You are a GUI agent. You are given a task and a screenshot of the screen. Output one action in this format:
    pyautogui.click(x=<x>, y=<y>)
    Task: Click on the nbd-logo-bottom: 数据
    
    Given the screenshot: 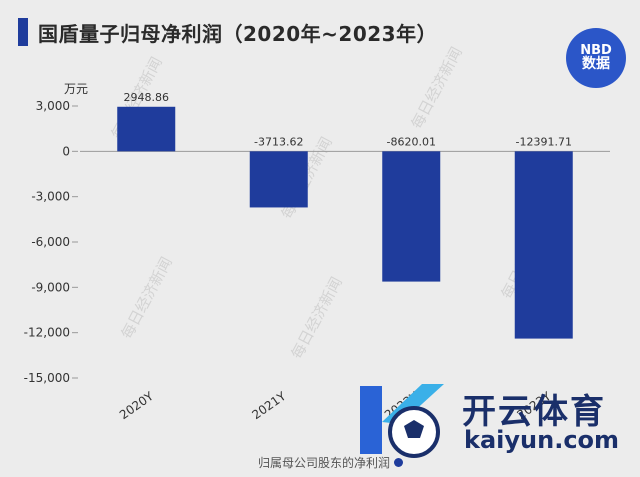 What is the action you would take?
    pyautogui.click(x=596, y=64)
    